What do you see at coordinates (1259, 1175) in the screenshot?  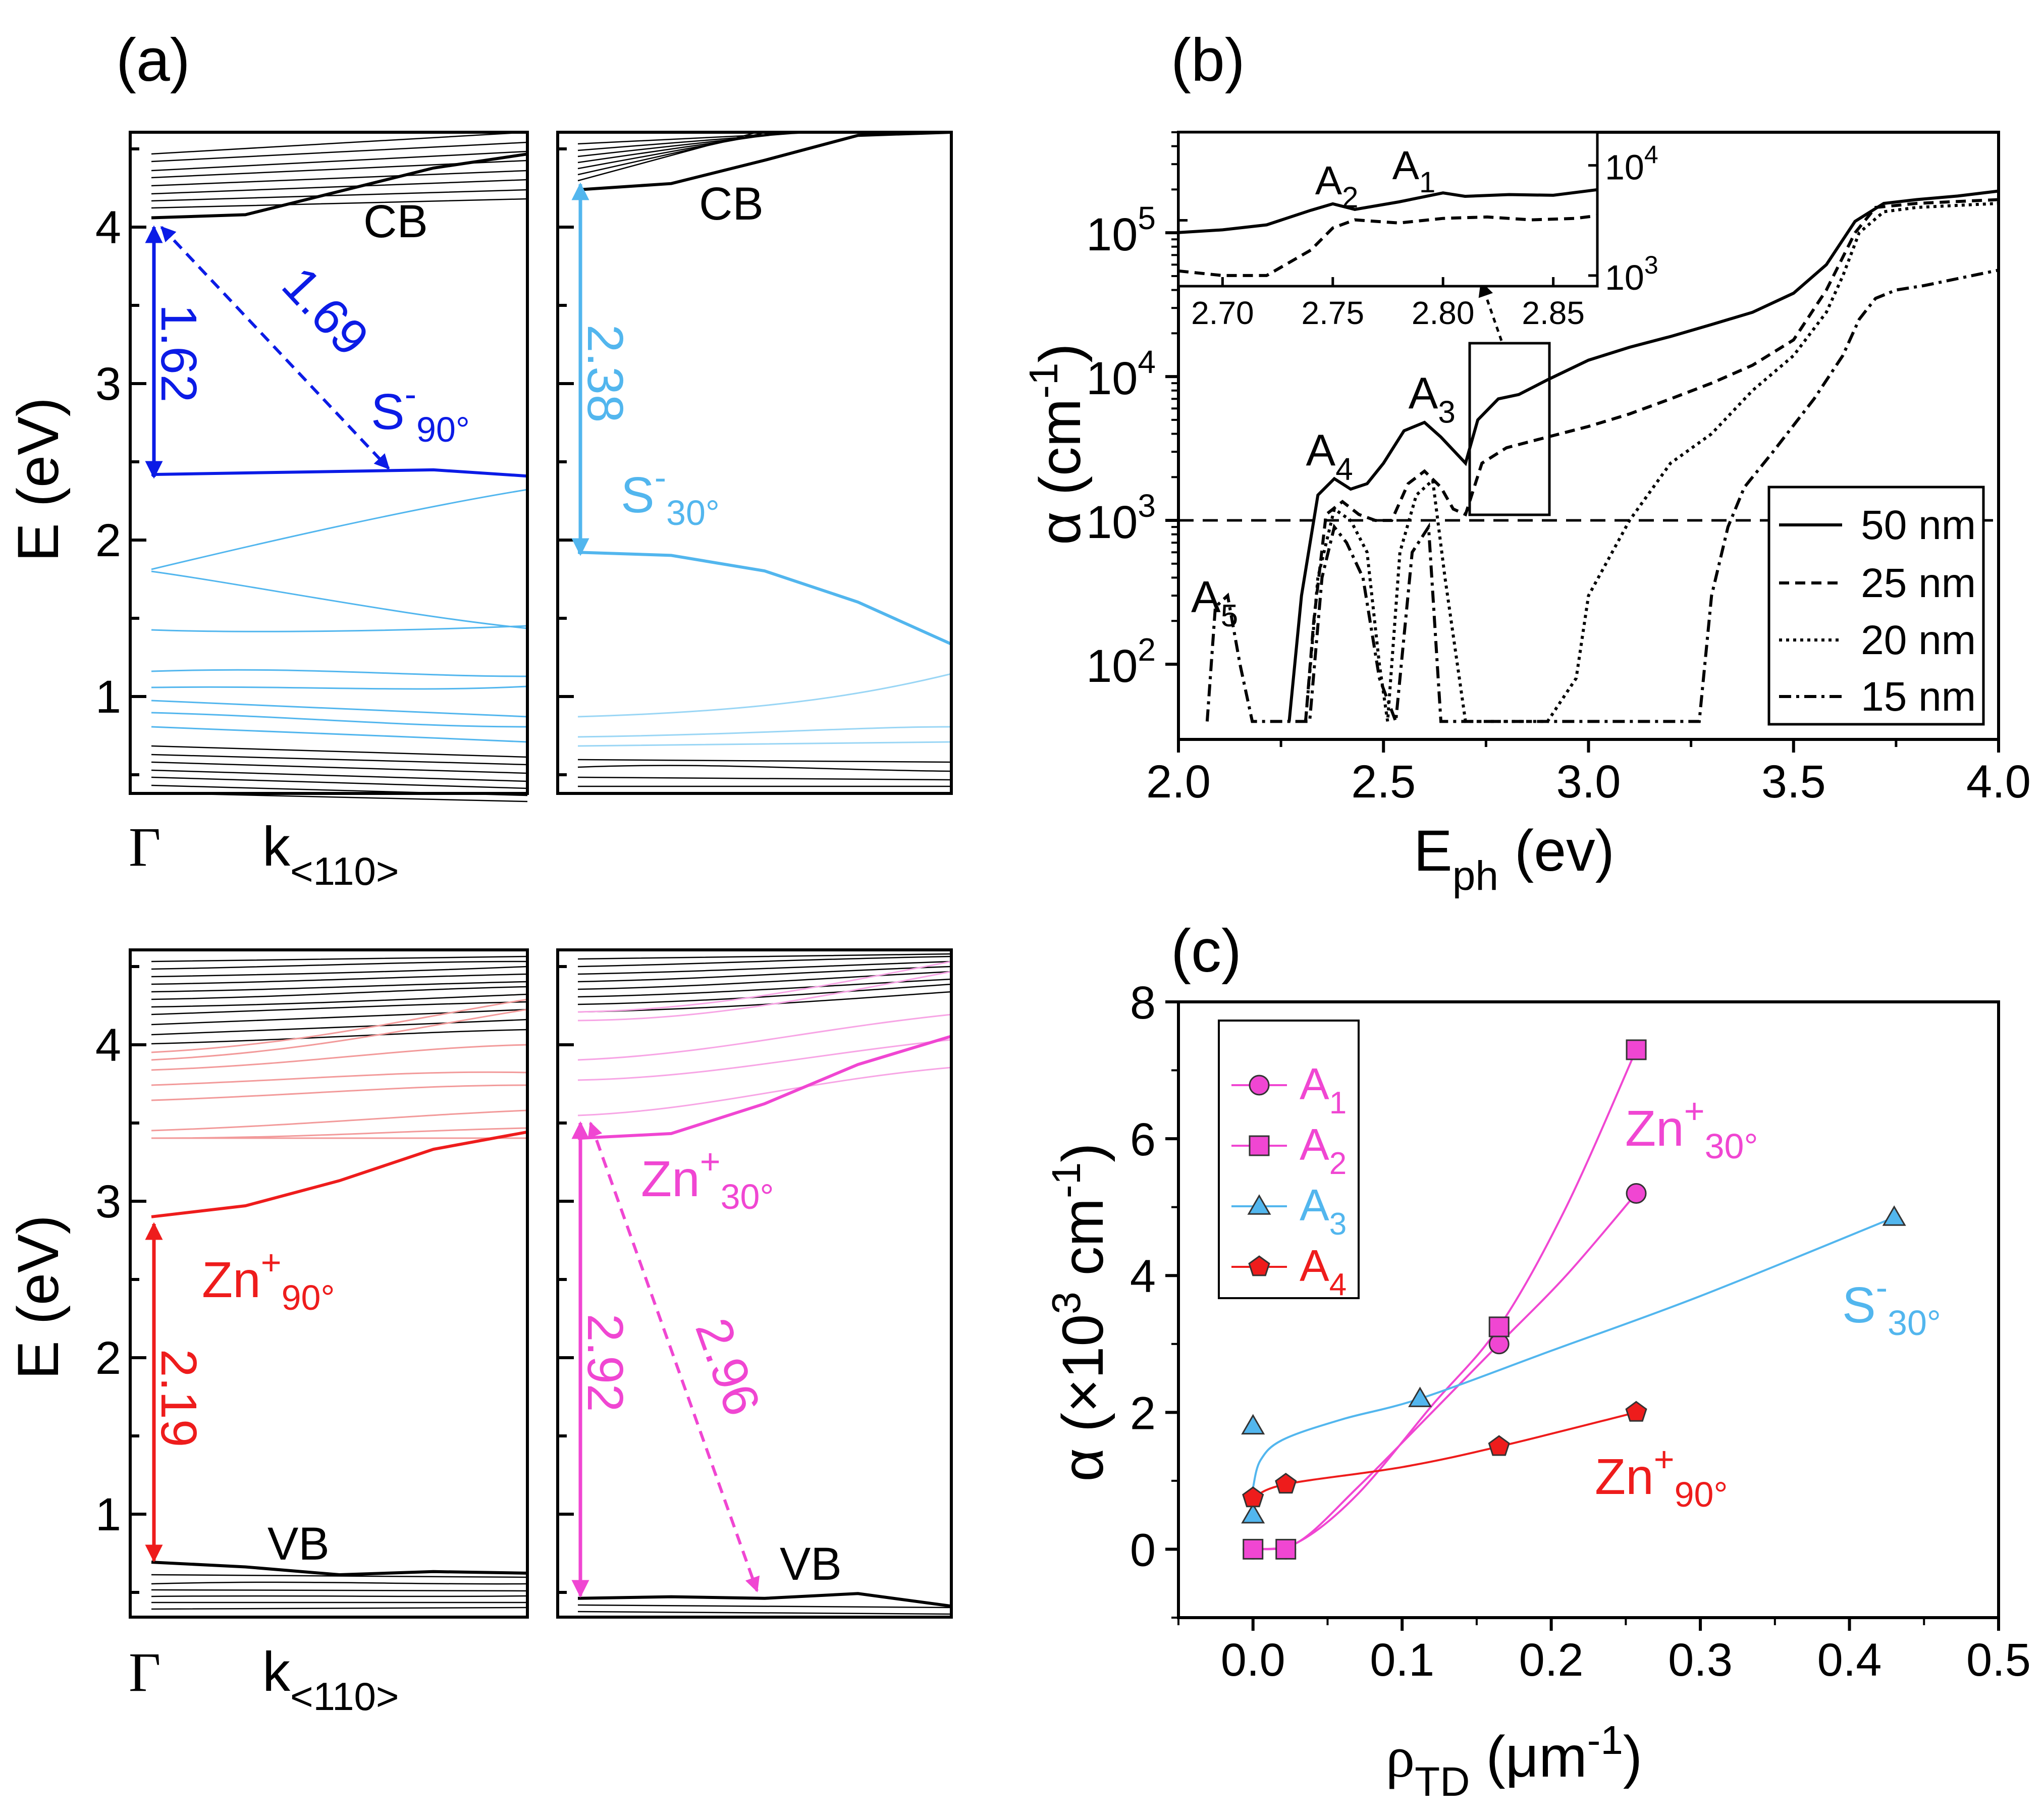 I see `legend-c-swatches` at bounding box center [1259, 1175].